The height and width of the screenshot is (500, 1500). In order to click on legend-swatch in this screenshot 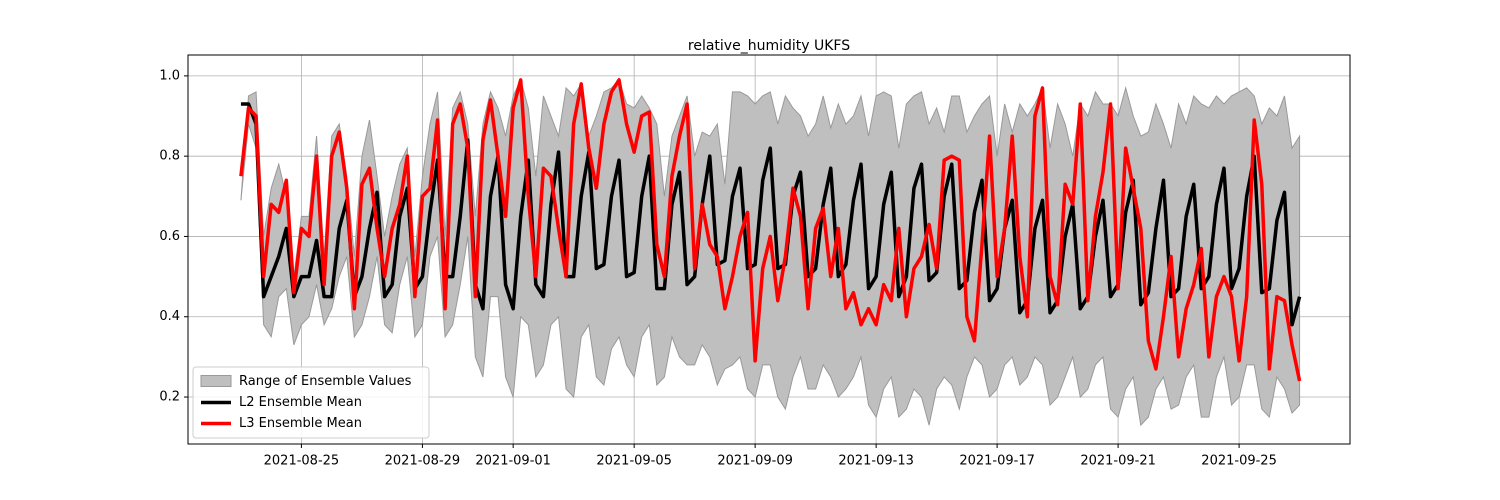, I will do `click(216, 381)`.